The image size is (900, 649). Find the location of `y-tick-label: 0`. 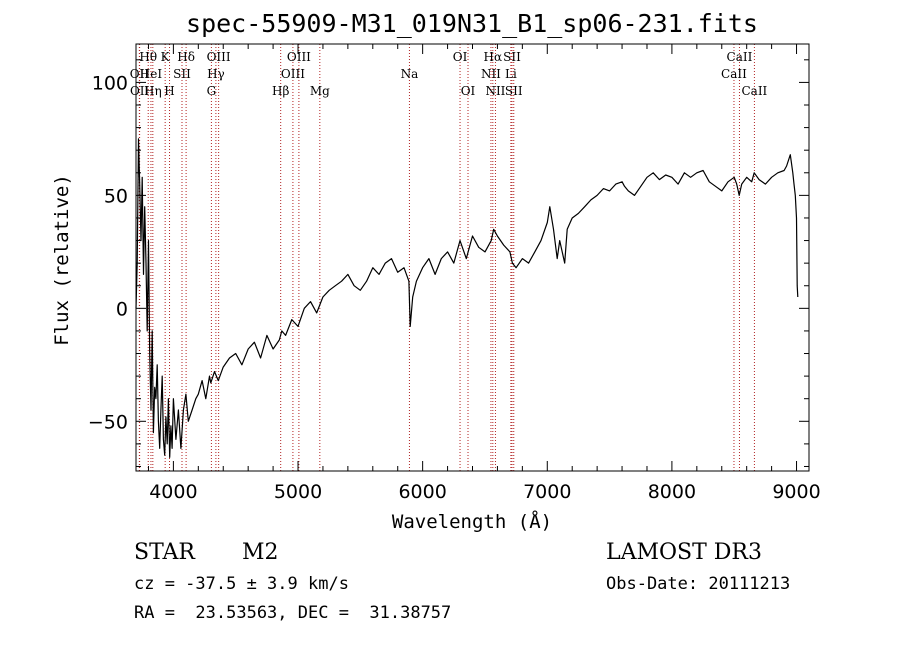

y-tick-label: 0 is located at coordinates (122, 309).